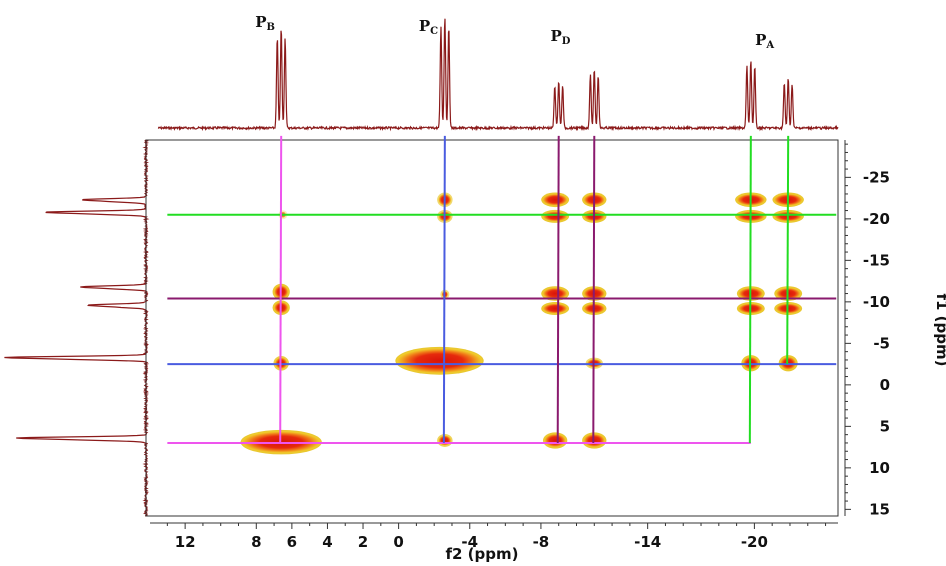 Image resolution: width=946 pixels, height=566 pixels. Describe the element at coordinates (867, 329) in the screenshot. I see `y-axis: -25 -20 -15 -10 -5 0 5 10 15` at that location.